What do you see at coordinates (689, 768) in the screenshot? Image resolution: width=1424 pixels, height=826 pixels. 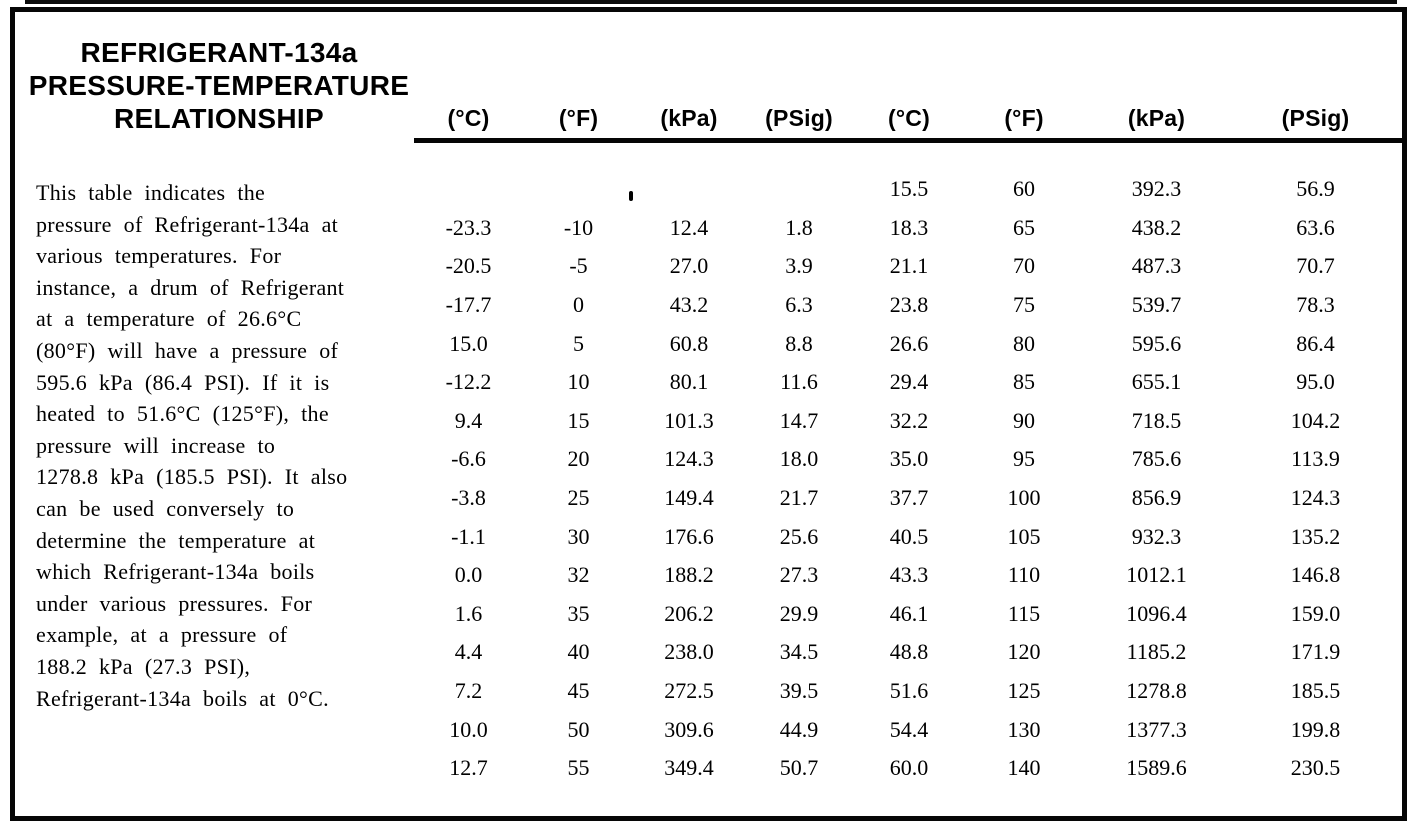 I see `table-cell: 349.4` at bounding box center [689, 768].